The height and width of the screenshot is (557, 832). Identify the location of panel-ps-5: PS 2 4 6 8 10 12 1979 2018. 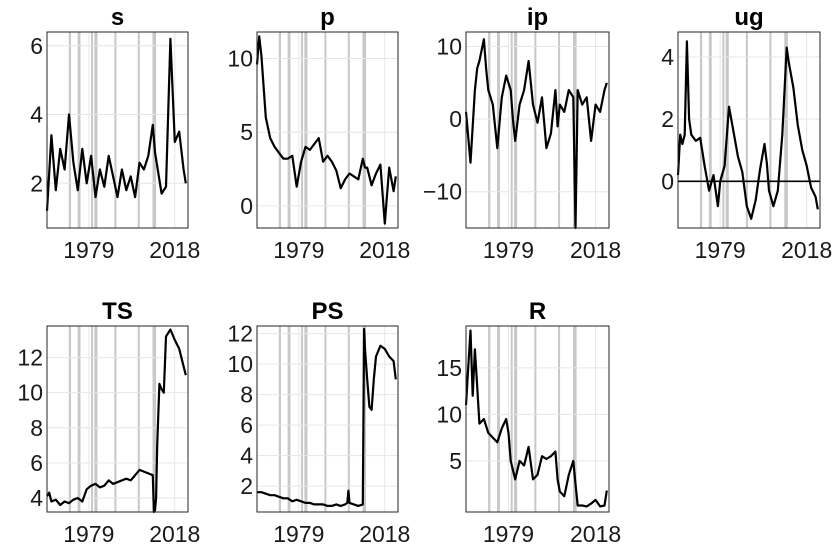
(318, 422).